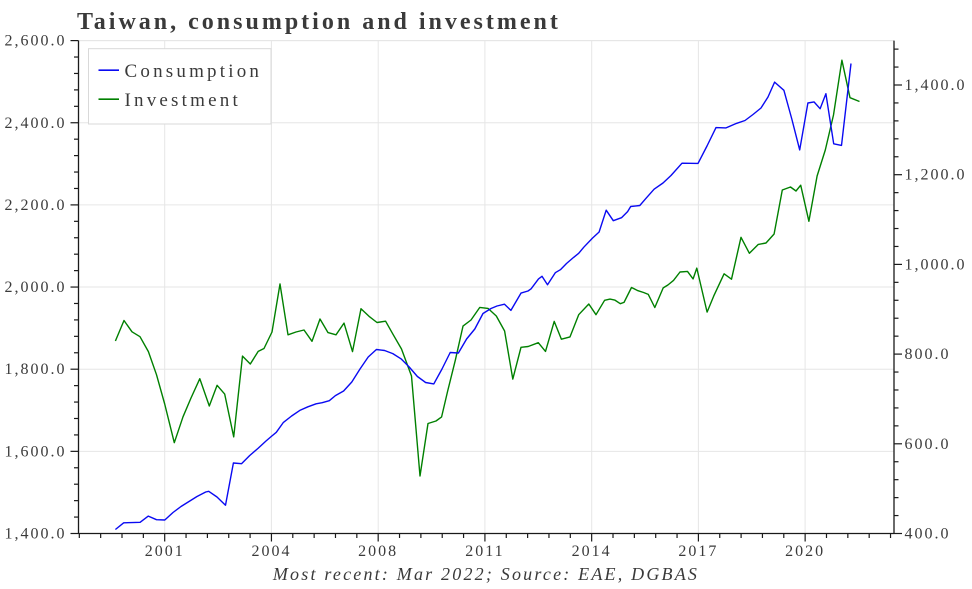 Image resolution: width=972 pixels, height=589 pixels. Describe the element at coordinates (36, 287) in the screenshot. I see `svg-text: 2,000.0` at that location.